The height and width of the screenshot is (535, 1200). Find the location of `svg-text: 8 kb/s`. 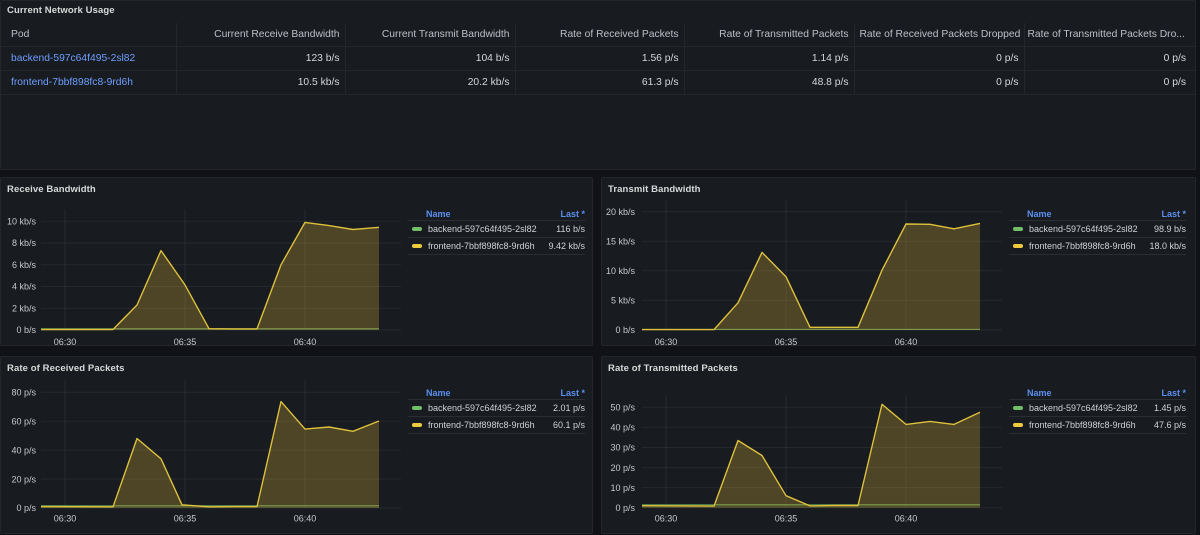

svg-text: 8 kb/s is located at coordinates (24, 243).